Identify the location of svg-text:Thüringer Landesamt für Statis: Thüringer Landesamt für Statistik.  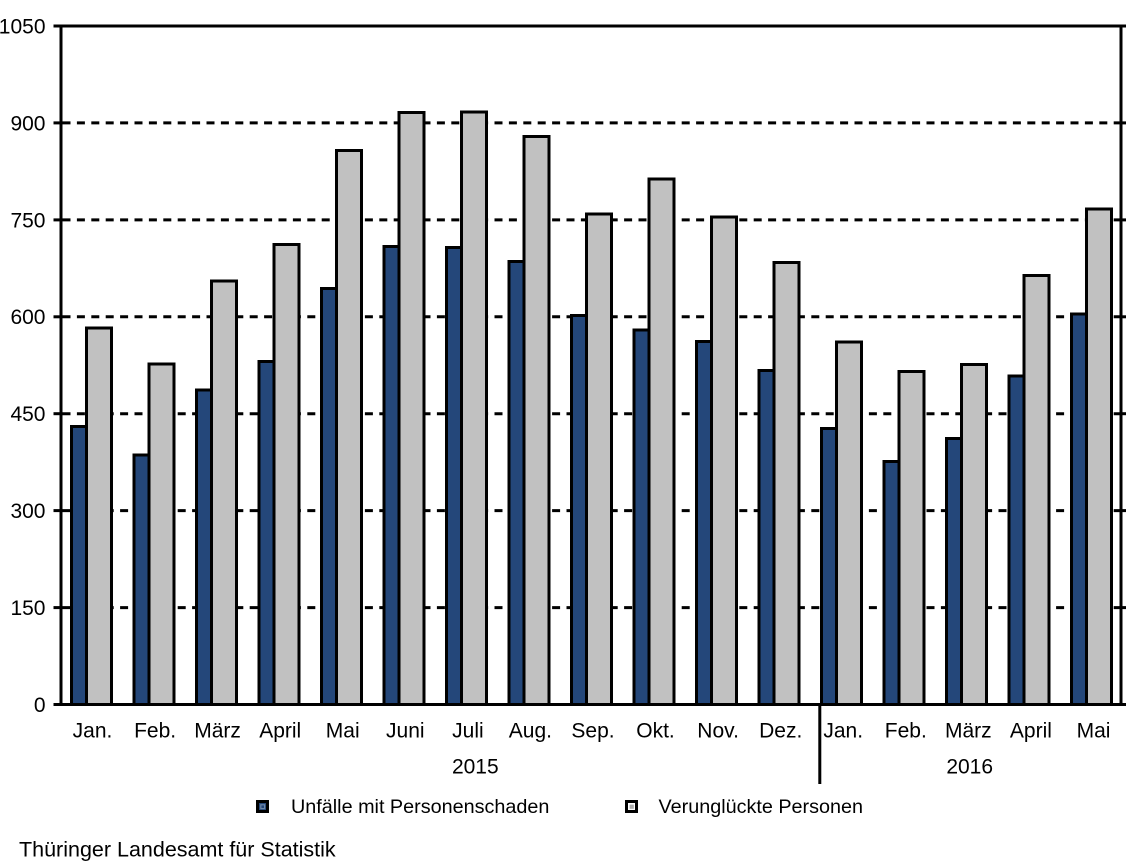
(177, 850).